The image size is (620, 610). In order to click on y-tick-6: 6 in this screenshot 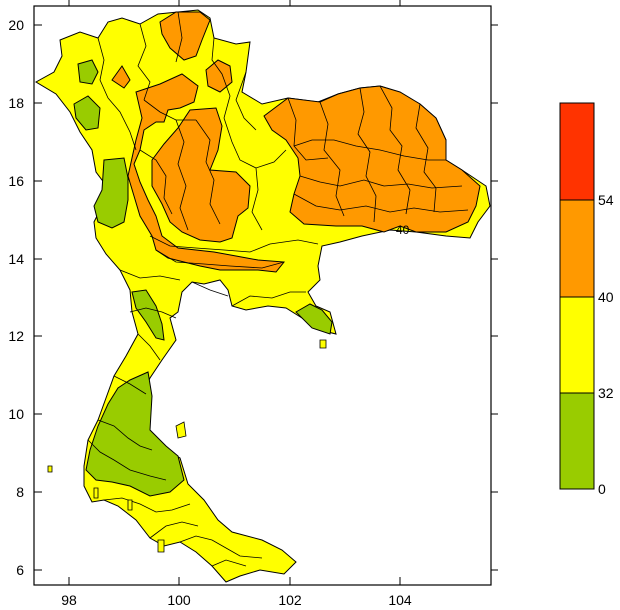, I will do `click(20, 570)`.